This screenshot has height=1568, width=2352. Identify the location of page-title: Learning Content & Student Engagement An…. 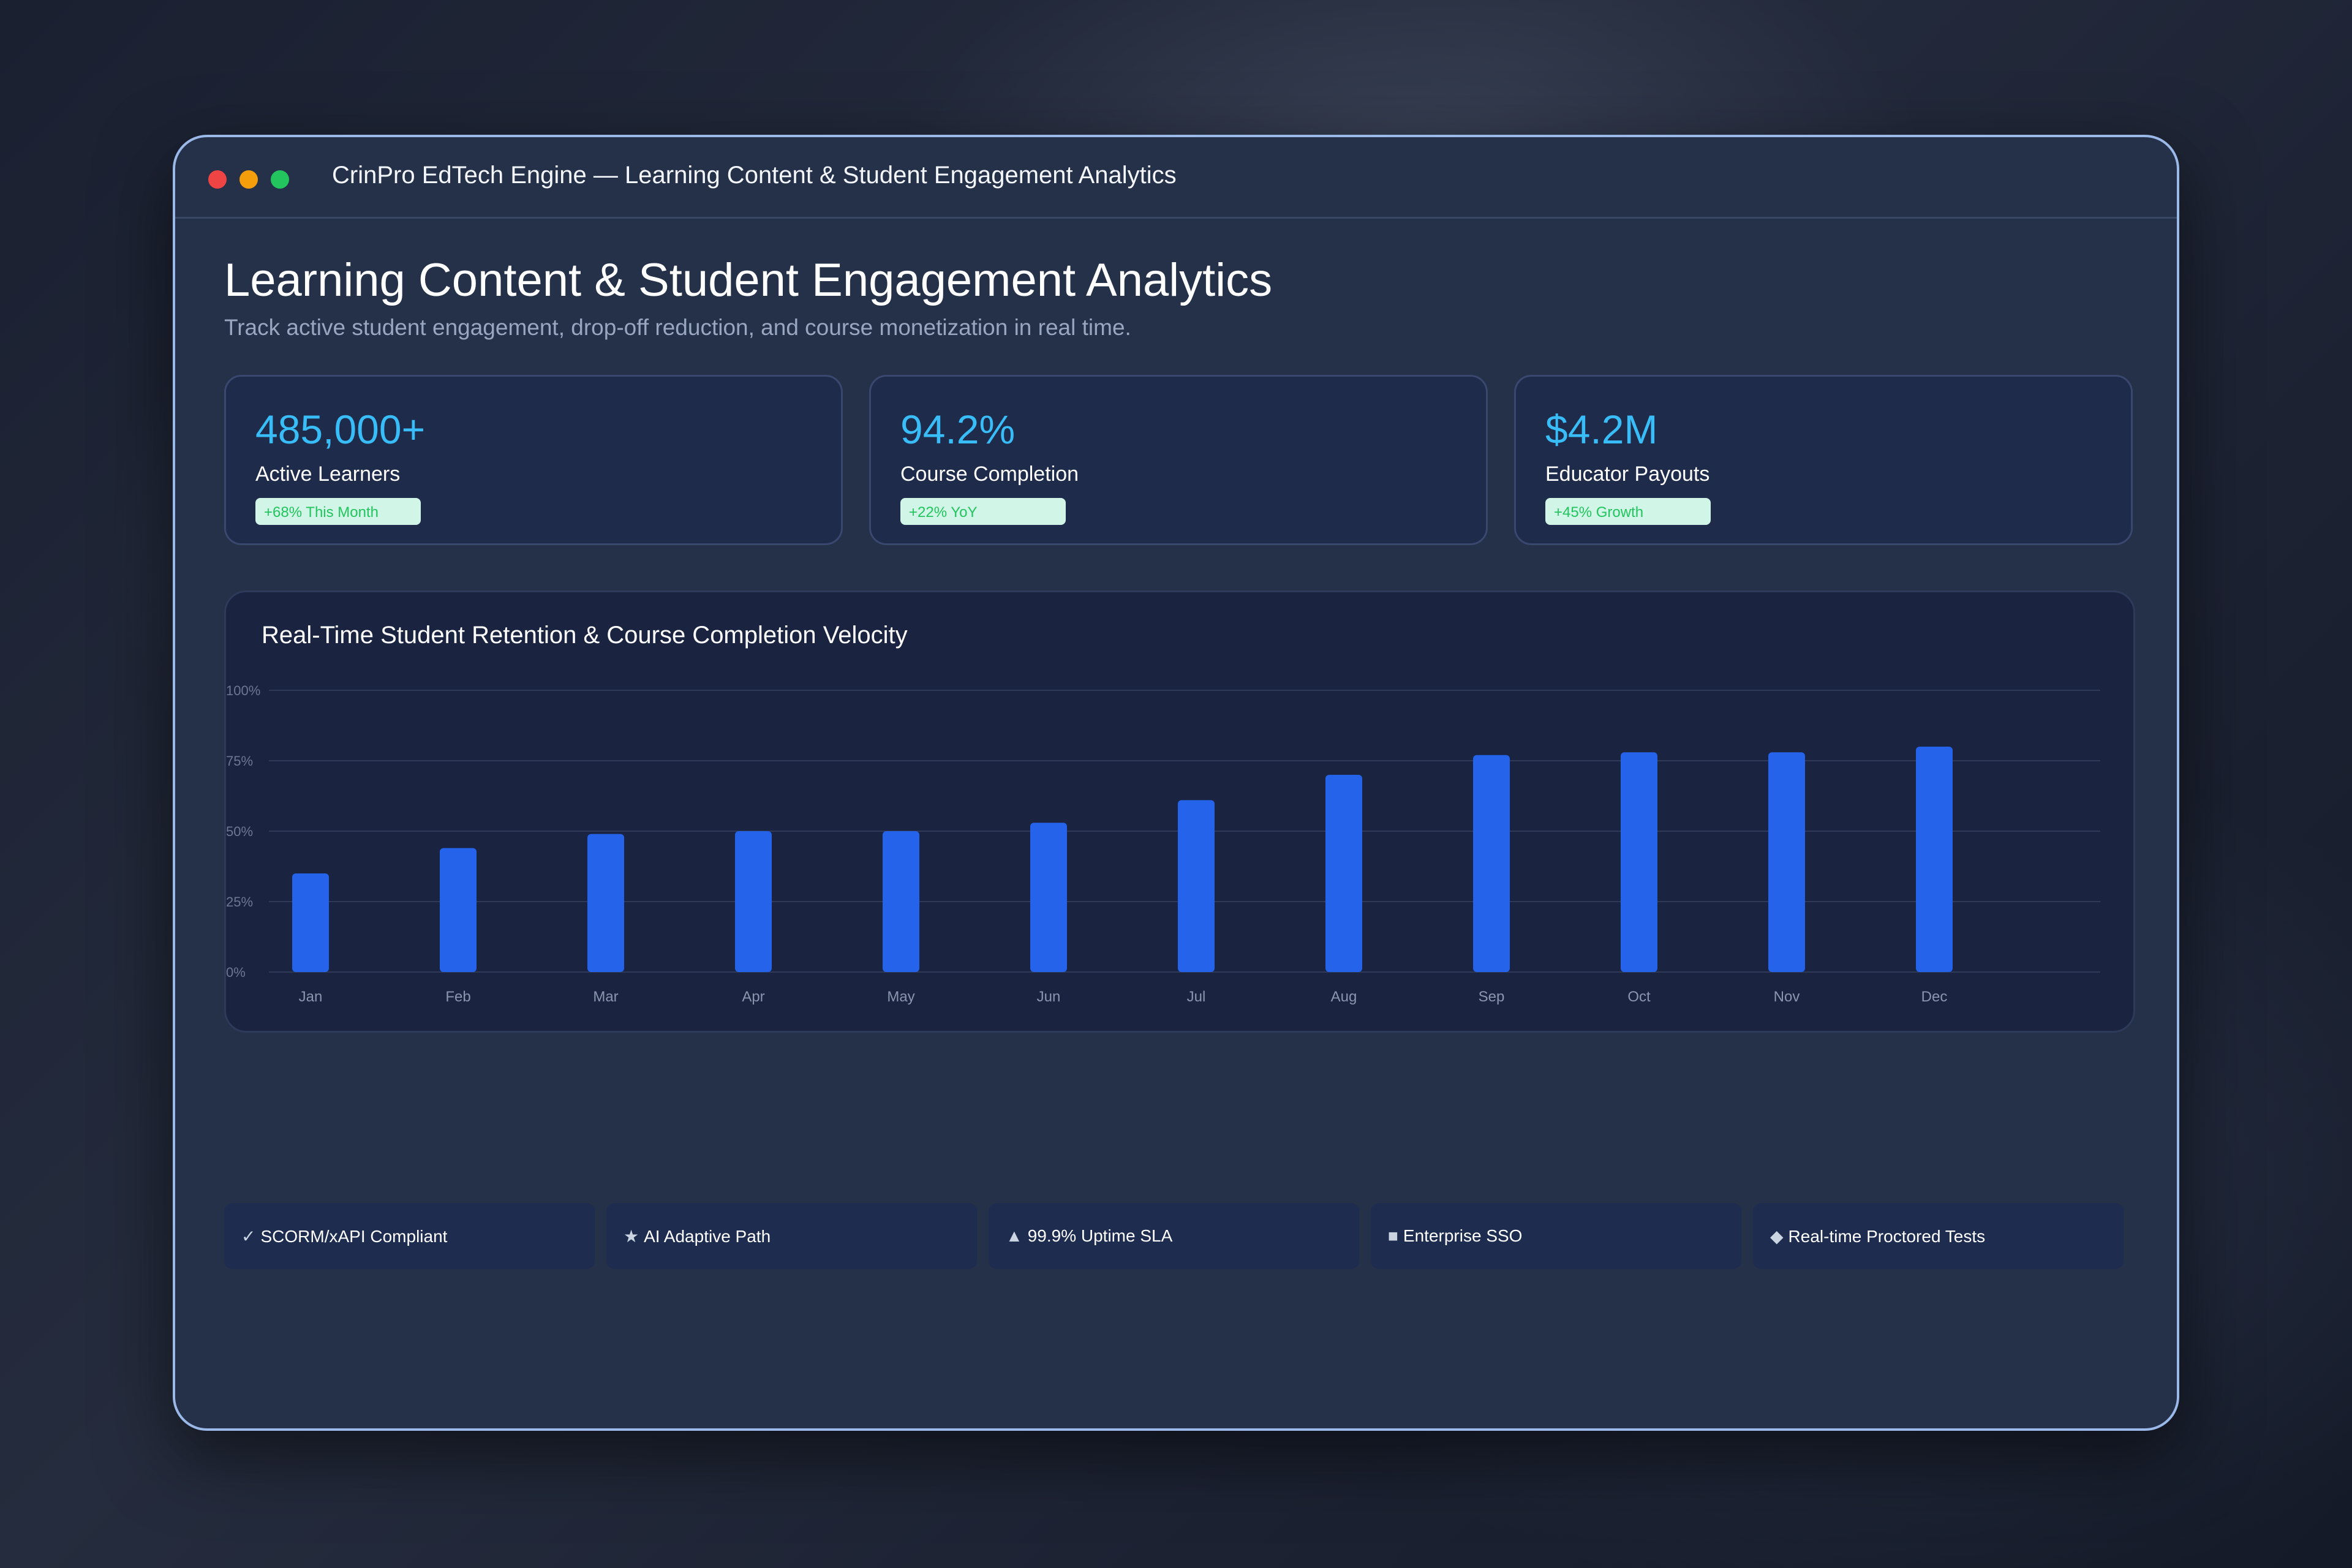
(748, 280).